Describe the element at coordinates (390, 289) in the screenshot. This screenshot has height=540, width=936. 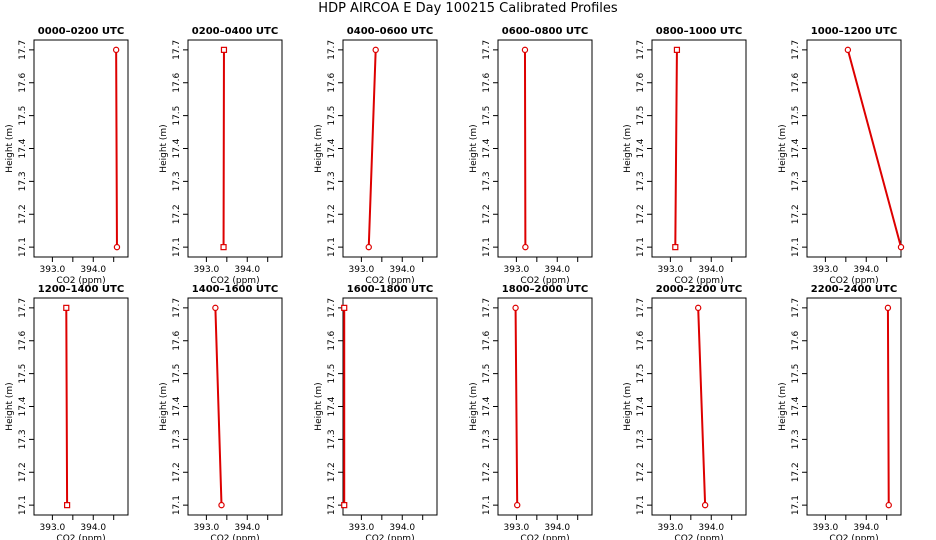
I see `panel-title: 1600–1800 UTC` at that location.